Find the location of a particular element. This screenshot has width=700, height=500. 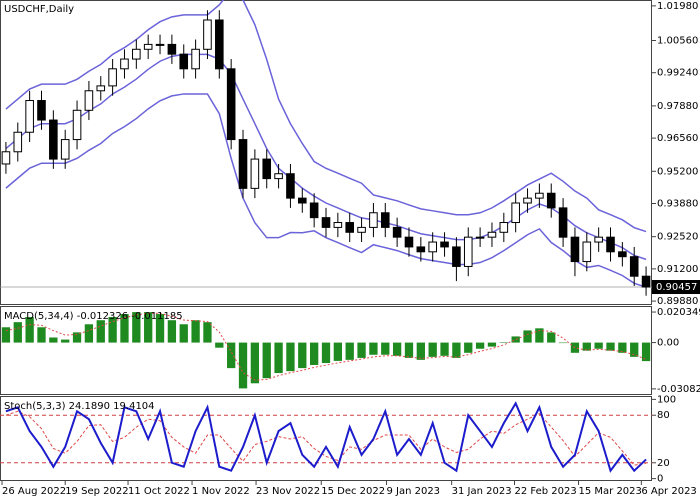

y-tick-label: 0.91200 is located at coordinates (677, 269).